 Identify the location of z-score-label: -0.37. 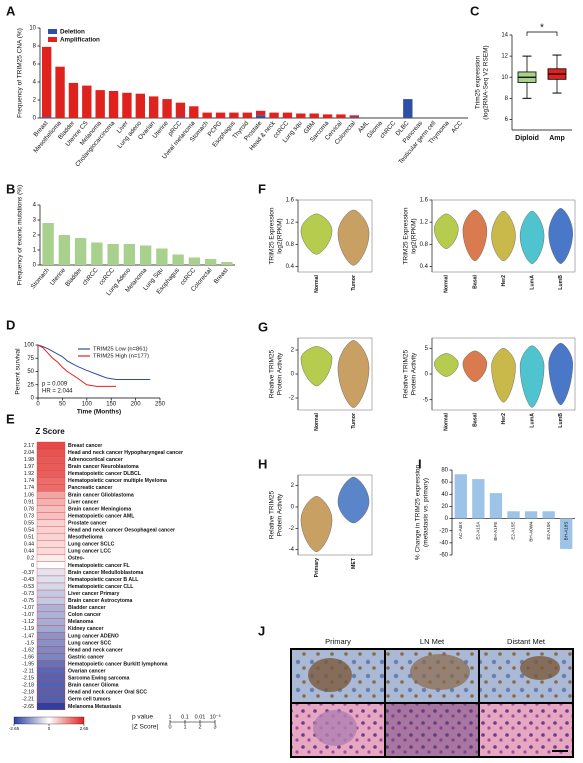
(28, 573).